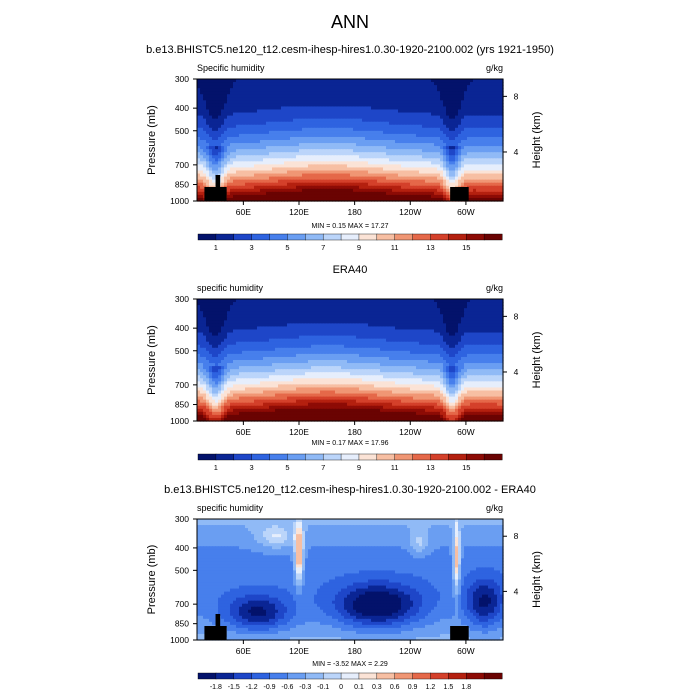 Image resolution: width=700 pixels, height=700 pixels. Describe the element at coordinates (350, 664) in the screenshot. I see `min-max-stats: MIN = -3.52 MAX = 2.29` at that location.